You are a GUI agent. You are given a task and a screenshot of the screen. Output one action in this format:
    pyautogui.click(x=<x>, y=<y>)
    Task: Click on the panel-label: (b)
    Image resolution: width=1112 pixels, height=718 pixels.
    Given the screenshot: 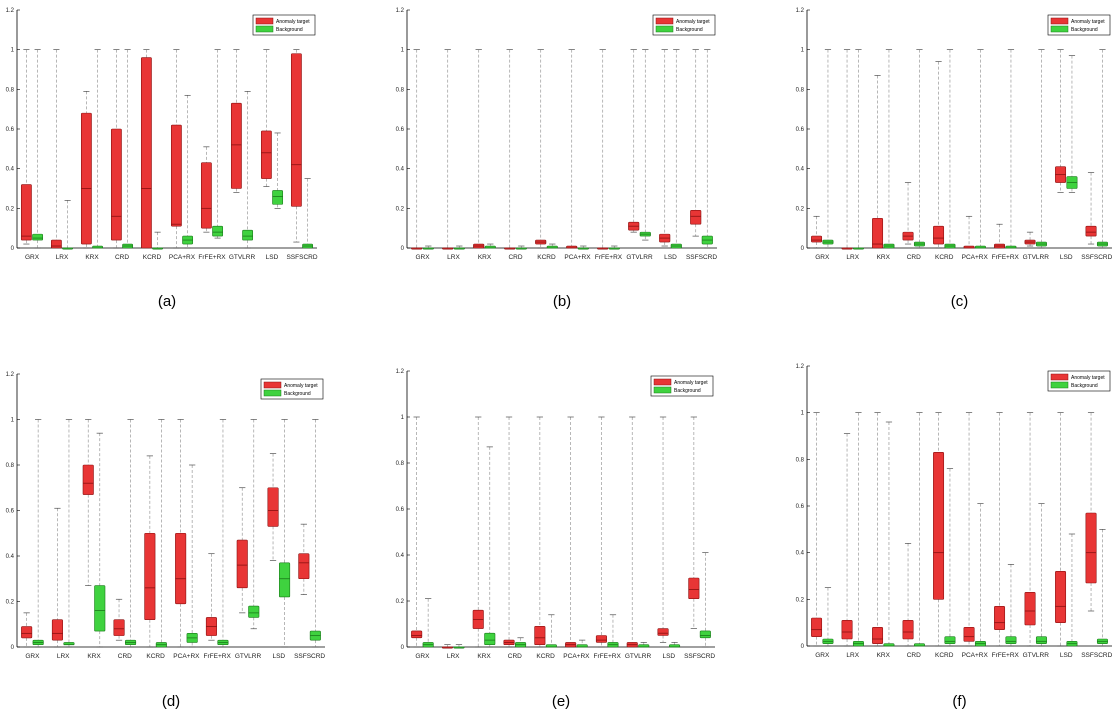 What is the action you would take?
    pyautogui.click(x=562, y=301)
    